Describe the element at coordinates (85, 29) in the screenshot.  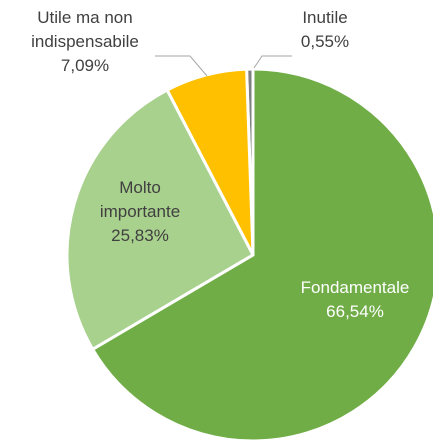
I see `category-name: Utile ma non indispensabile` at that location.